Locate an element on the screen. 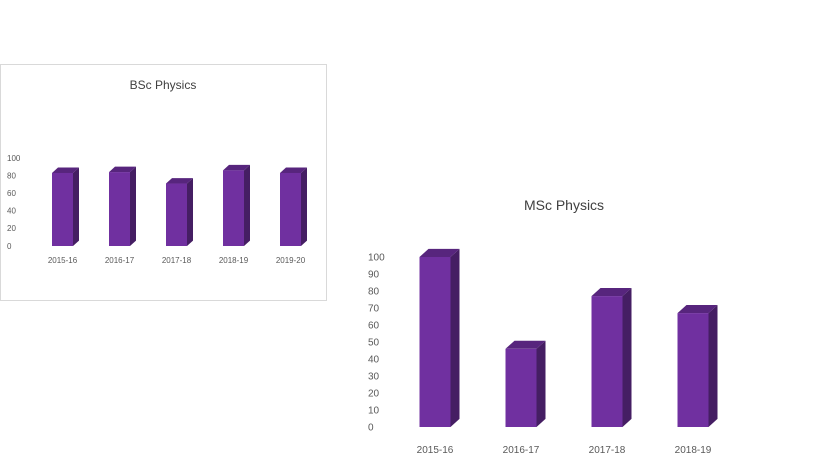 The image size is (819, 460). msc-y-tick-label: 40 is located at coordinates (374, 360).